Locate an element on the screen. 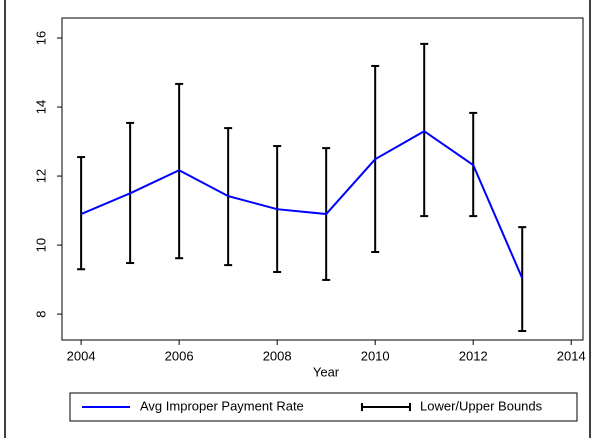  y-tick-label: 8 is located at coordinates (40, 313).